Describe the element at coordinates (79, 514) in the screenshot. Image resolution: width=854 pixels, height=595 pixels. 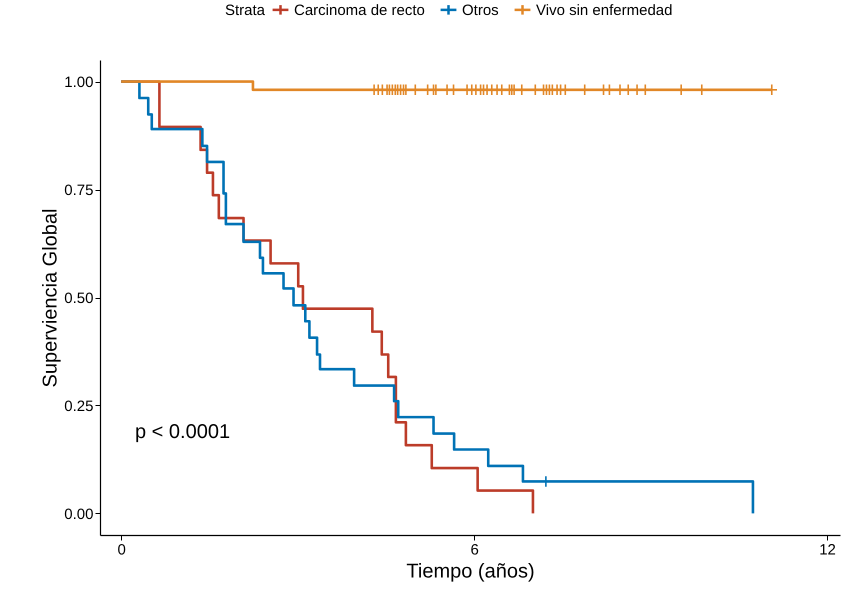
I see `y-tick-label: 0.00` at that location.